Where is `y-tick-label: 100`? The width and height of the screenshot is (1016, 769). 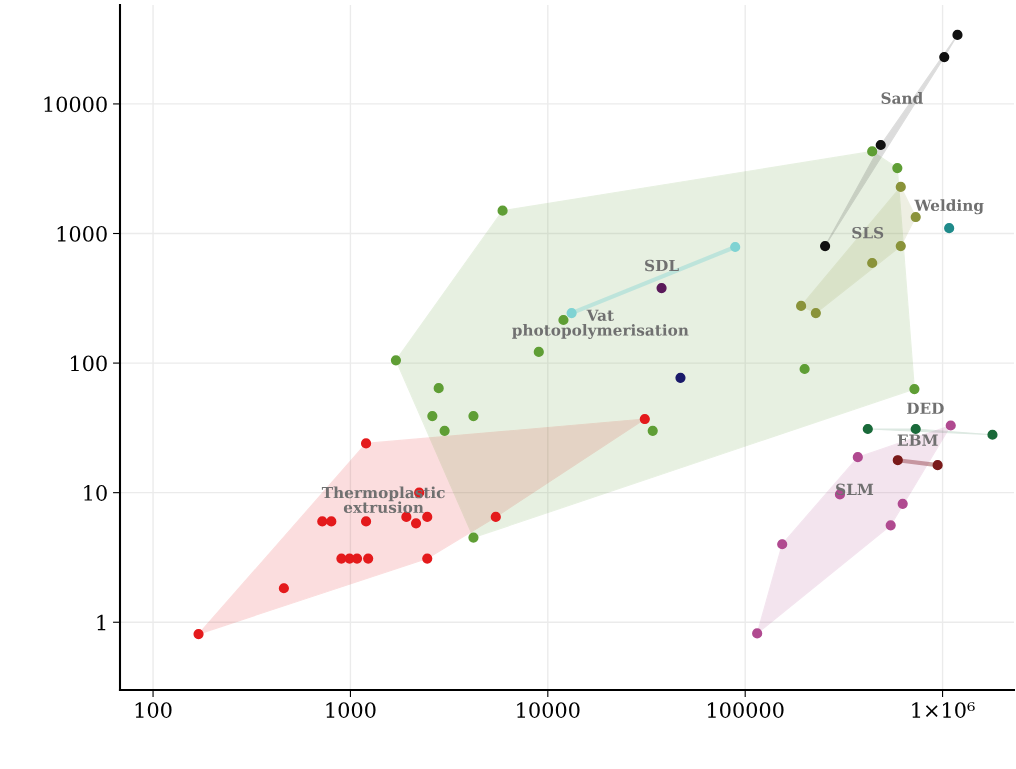 y-tick-label: 100 is located at coordinates (88, 363).